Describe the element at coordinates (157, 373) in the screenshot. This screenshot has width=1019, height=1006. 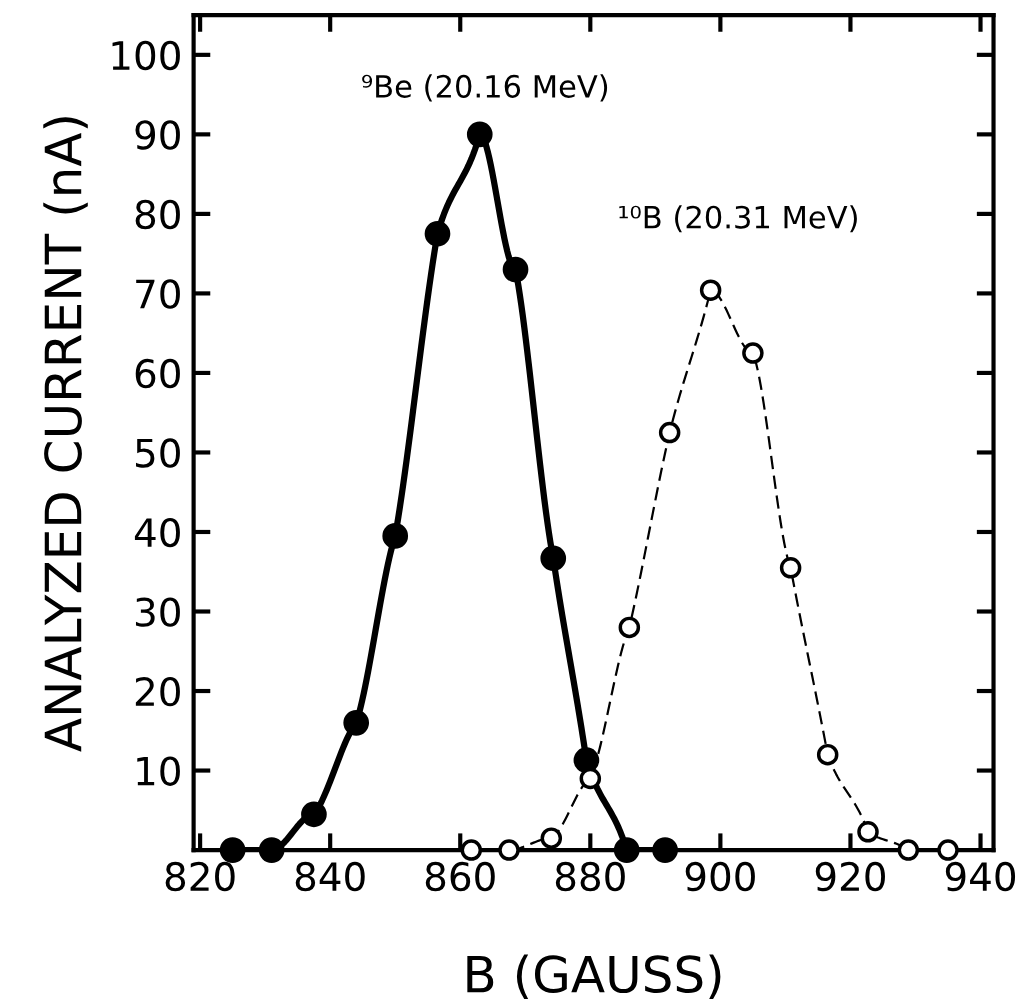
I see `y-tick-label: 60` at that location.